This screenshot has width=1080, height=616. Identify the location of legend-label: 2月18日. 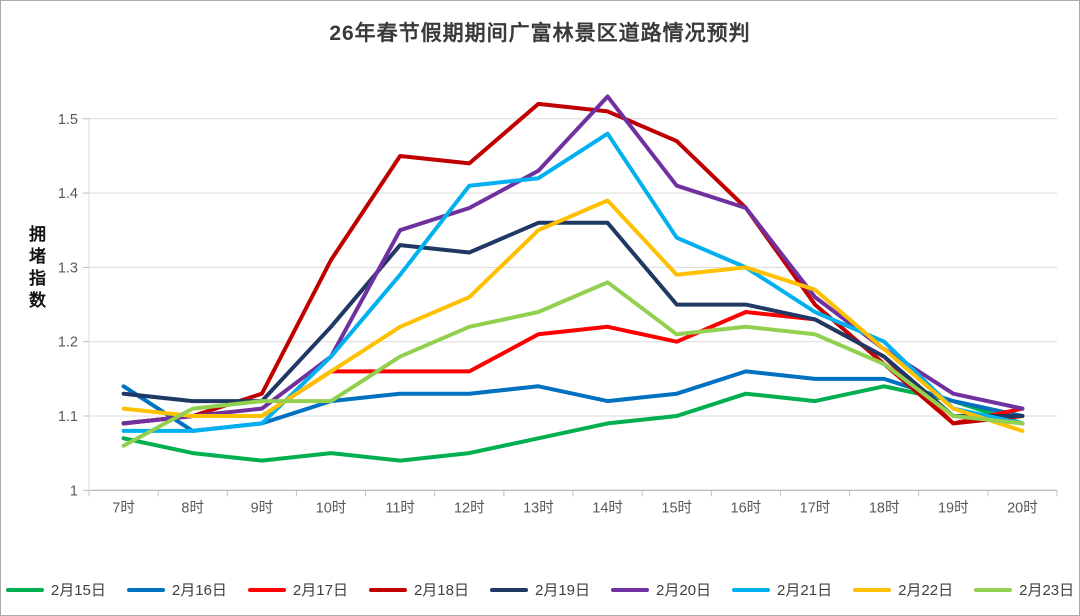
(441, 590).